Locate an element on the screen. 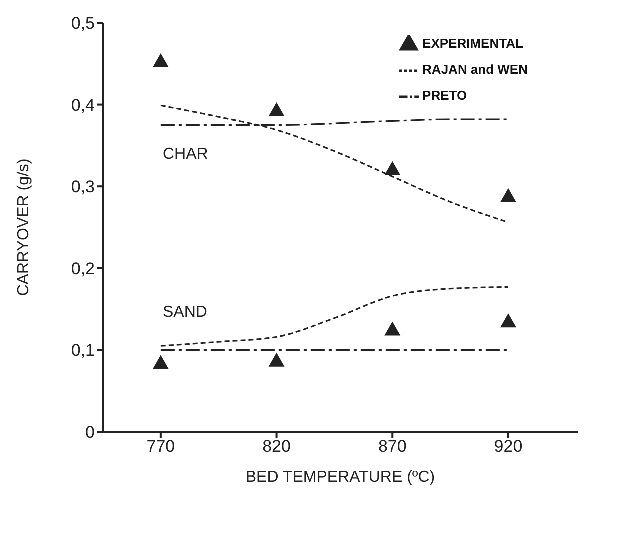 Image resolution: width=621 pixels, height=538 pixels. y-axis-title: CARRYOVER (g/s) is located at coordinates (24, 227).